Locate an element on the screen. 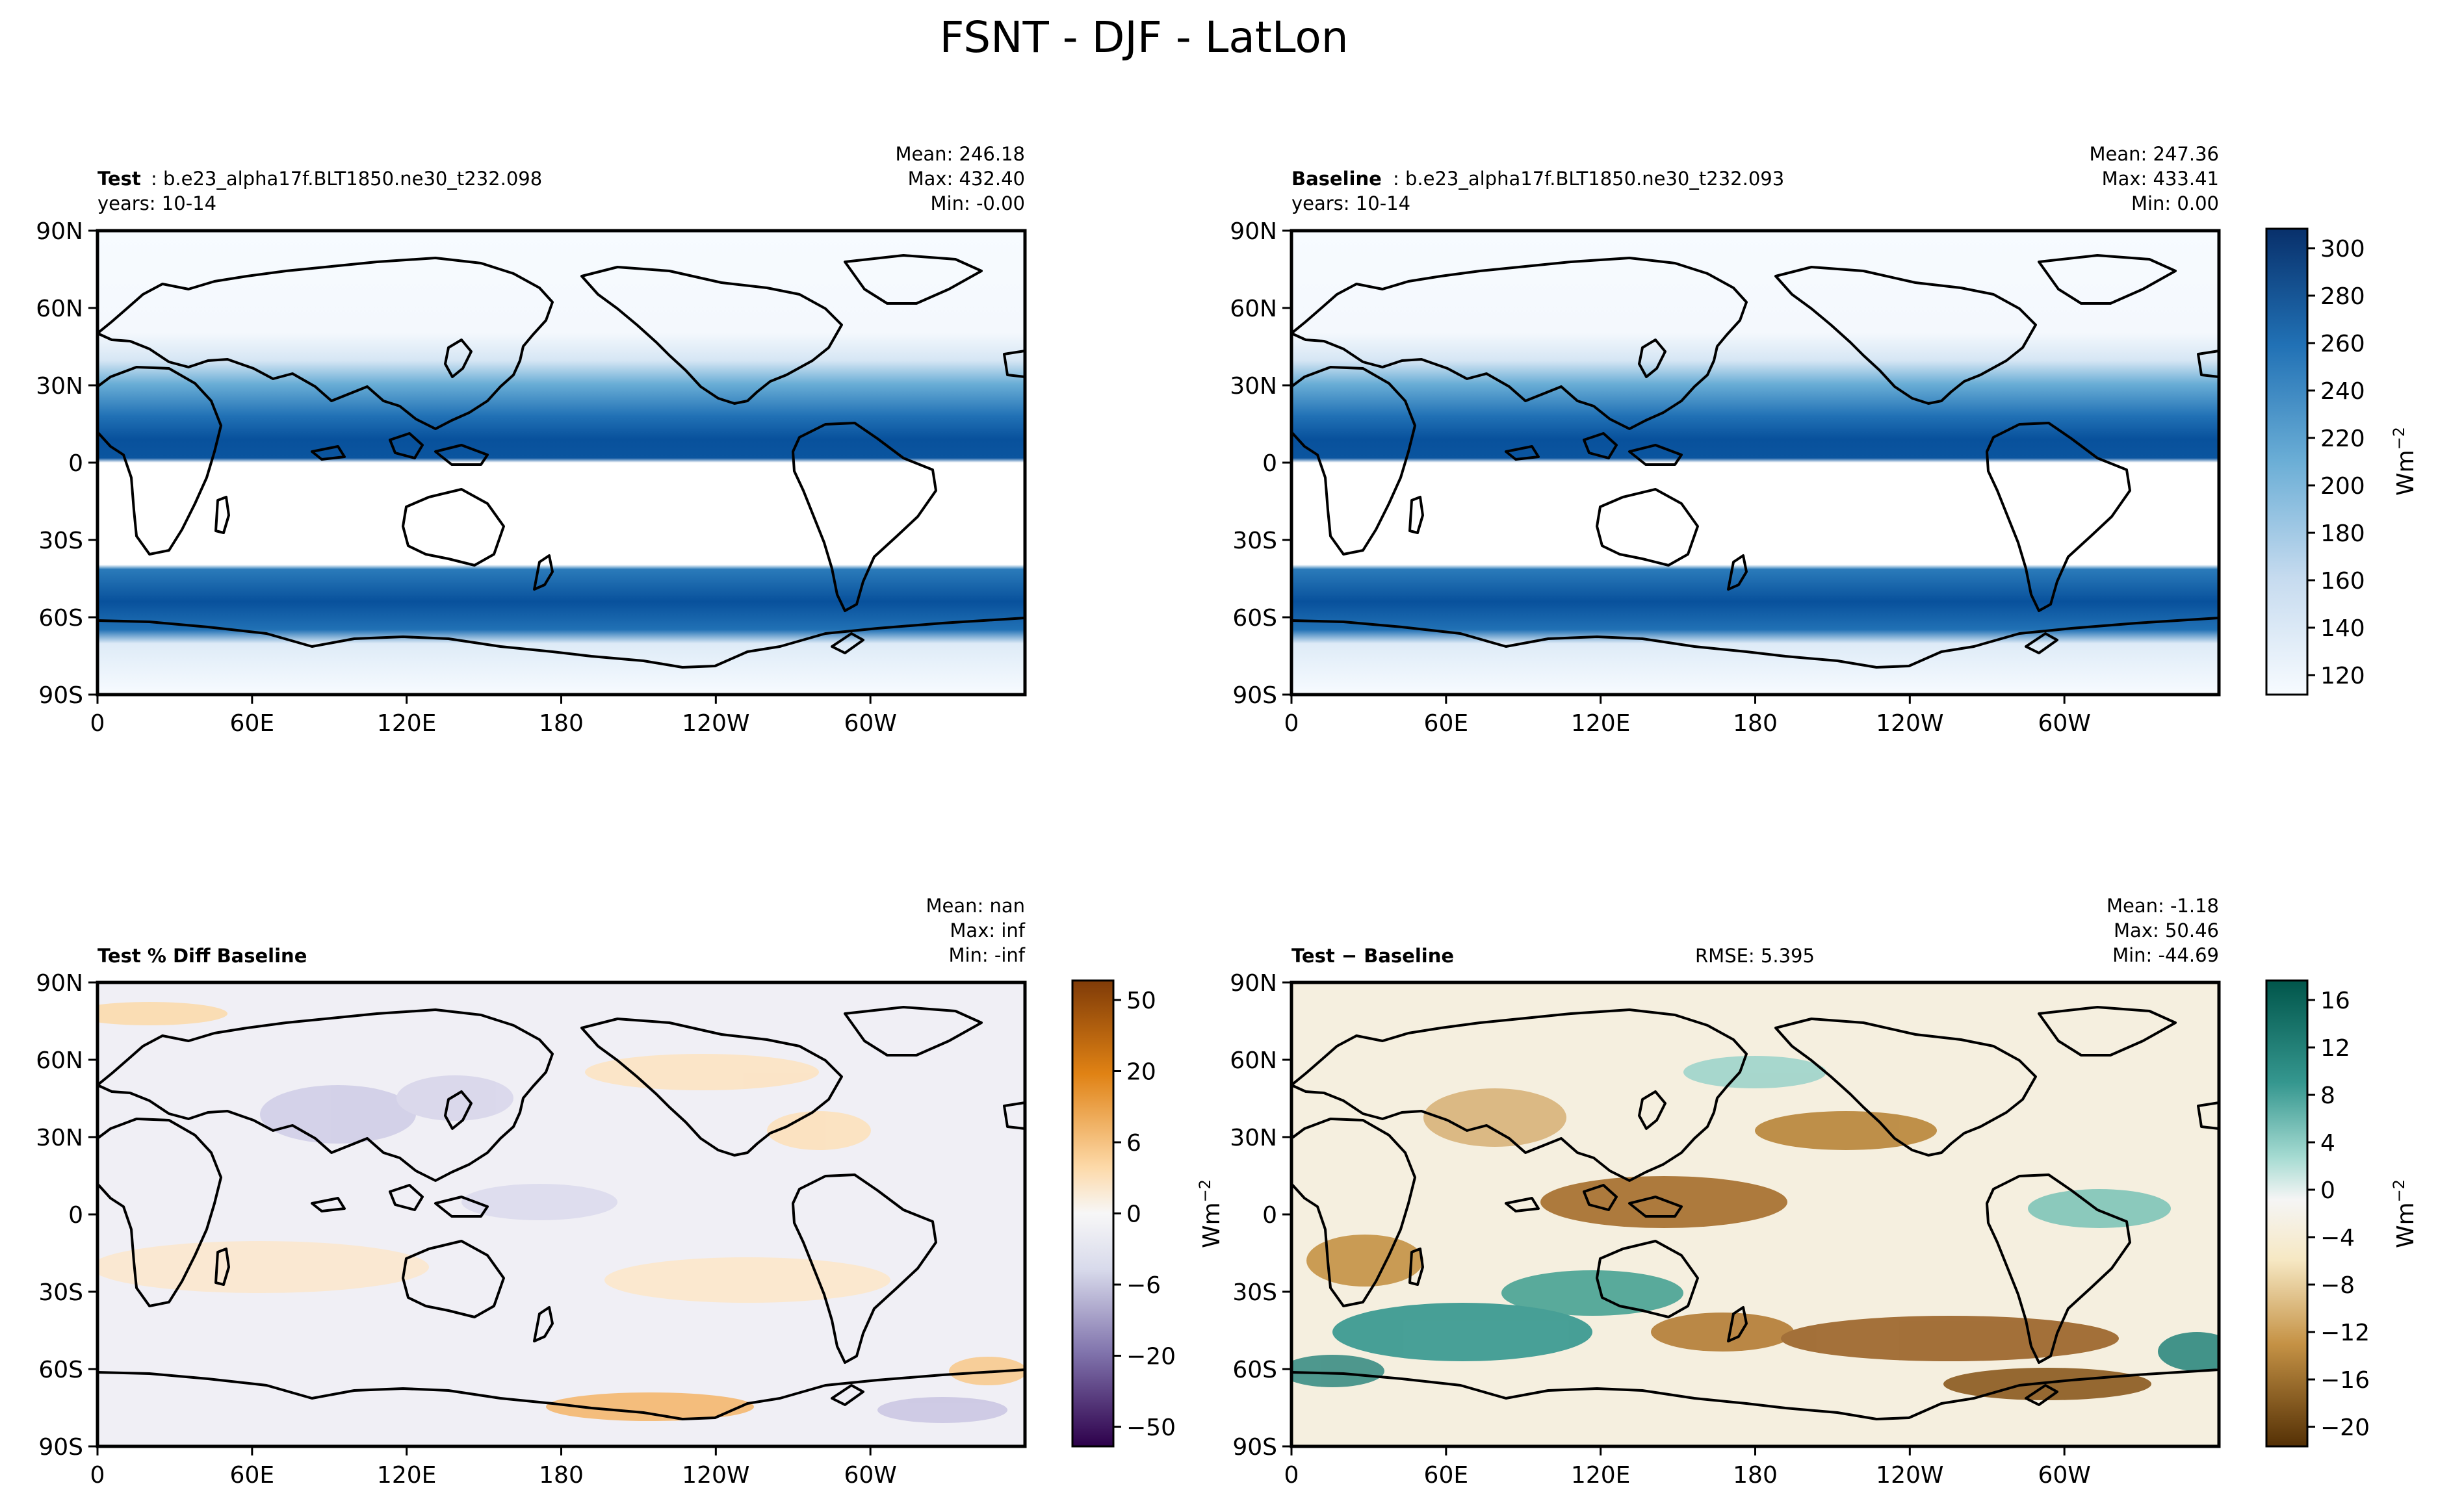  test-label-rest: : b.e23_alpha17f.BLT1850.ne30_t232.098 is located at coordinates (346, 179).